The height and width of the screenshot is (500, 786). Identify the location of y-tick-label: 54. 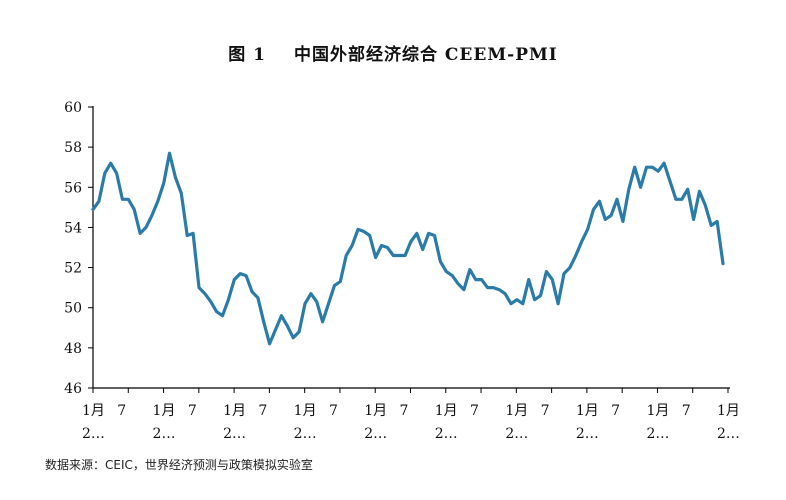
(73, 228).